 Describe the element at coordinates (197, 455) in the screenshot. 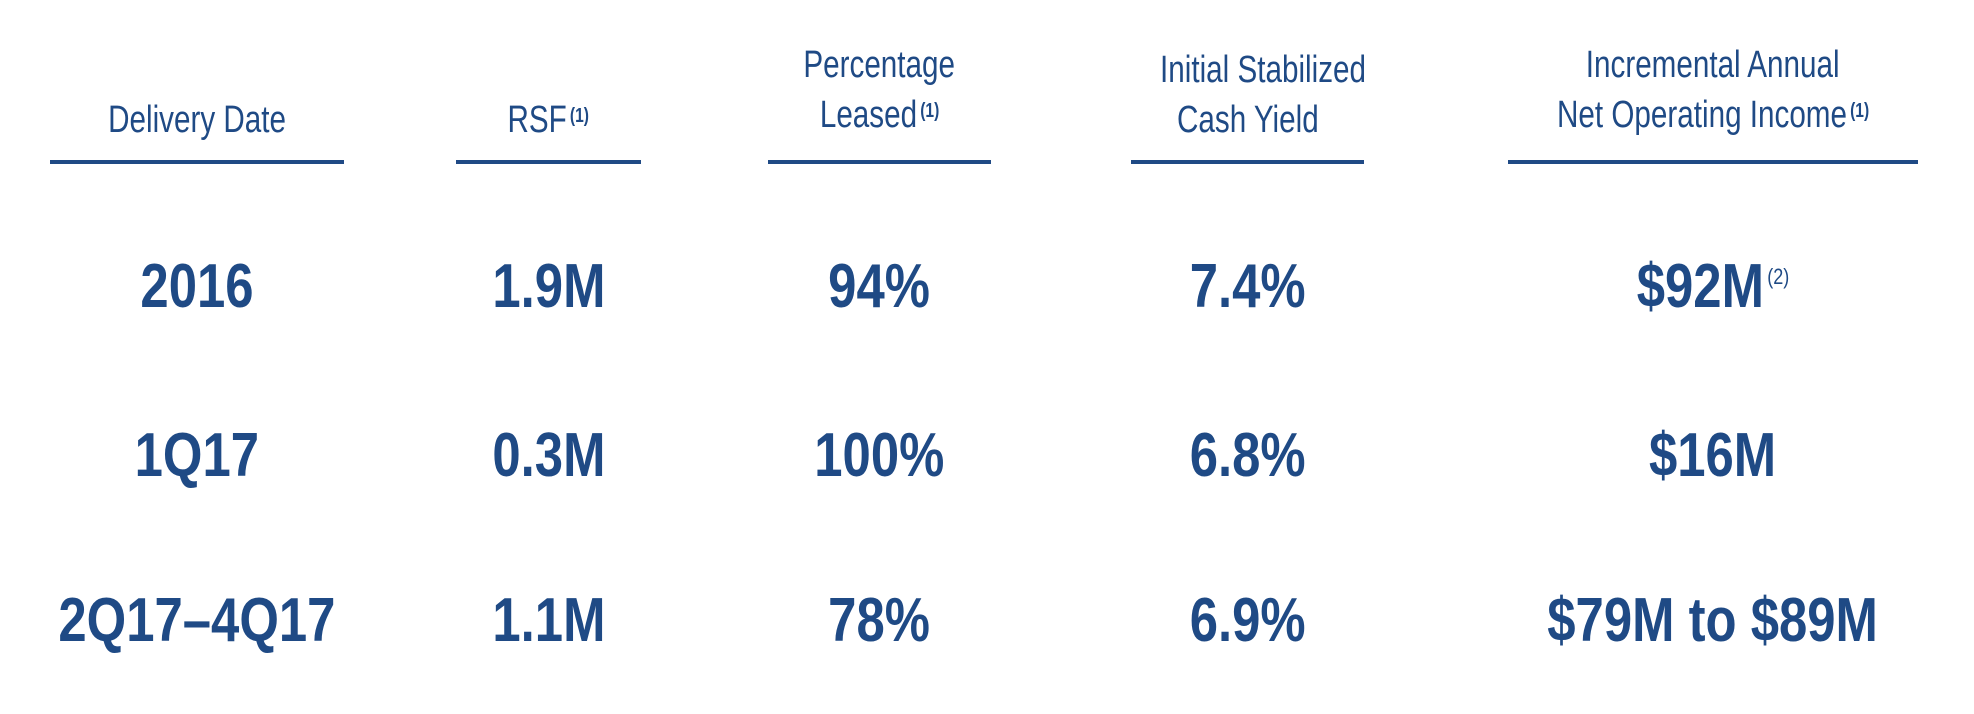

I see `cell-text: 1Q17` at that location.